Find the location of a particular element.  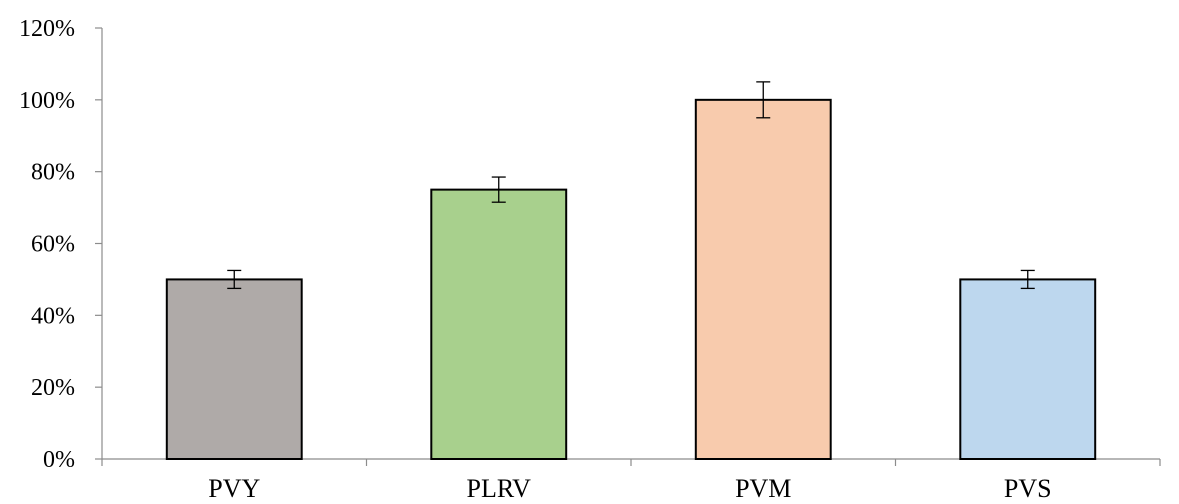

y-tick-label: 60% is located at coordinates (53, 245).